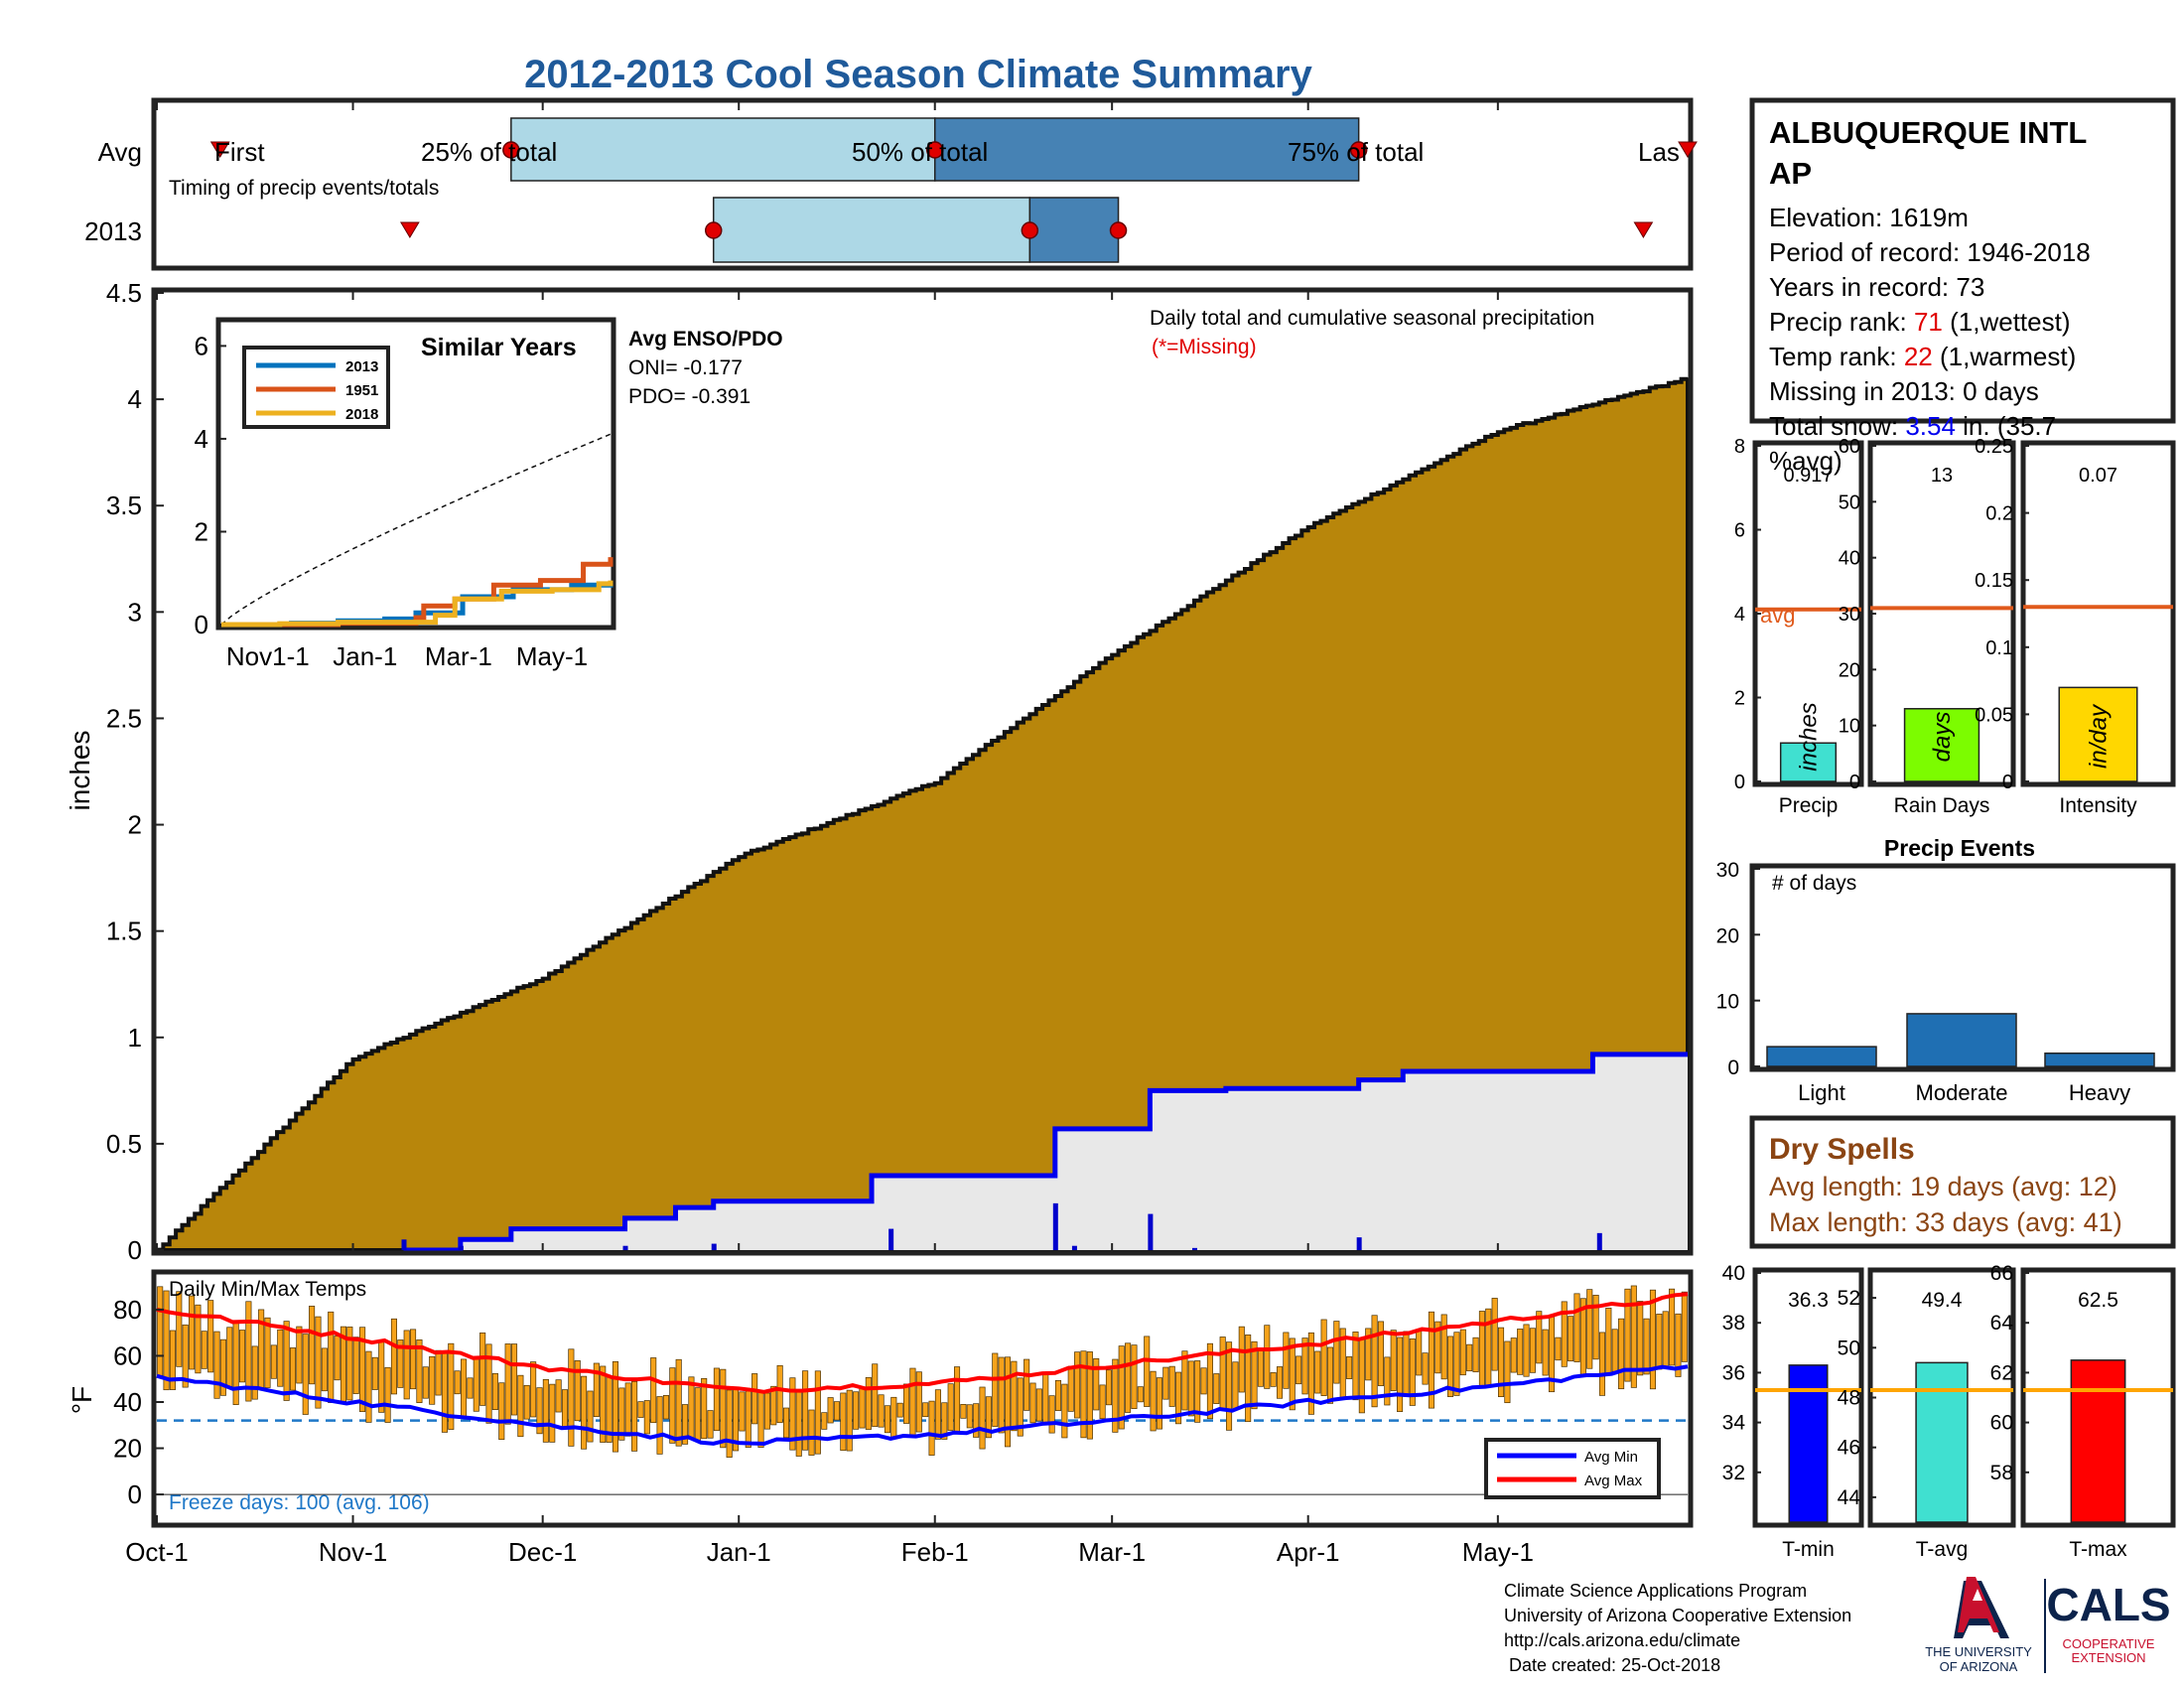  Describe the element at coordinates (135, 612) in the screenshot. I see `main-ytick-label-6: 3` at that location.